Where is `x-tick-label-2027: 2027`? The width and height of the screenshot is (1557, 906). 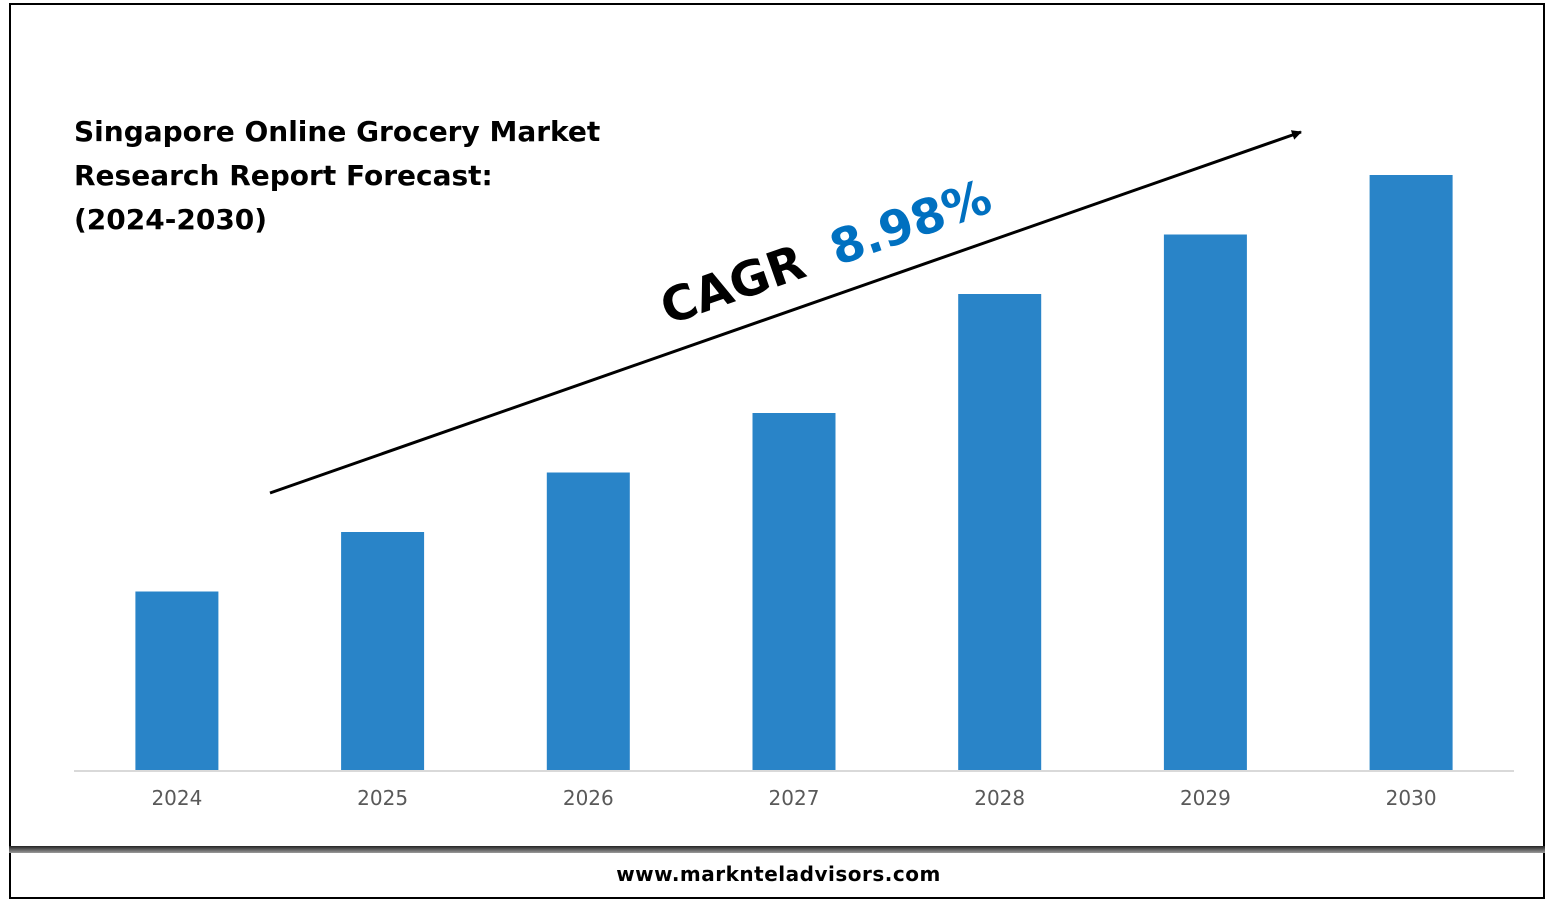
x-tick-label-2027: 2027 is located at coordinates (794, 798).